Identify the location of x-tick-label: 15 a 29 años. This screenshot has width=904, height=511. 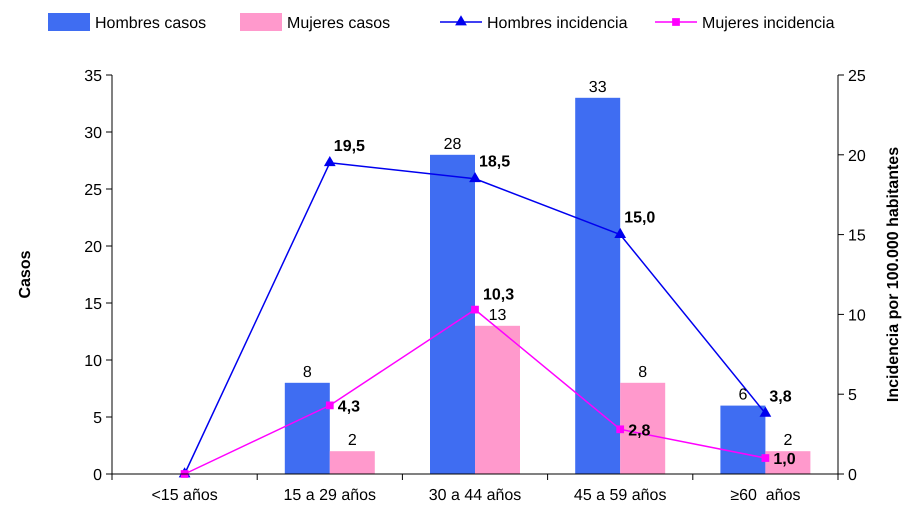
(330, 495).